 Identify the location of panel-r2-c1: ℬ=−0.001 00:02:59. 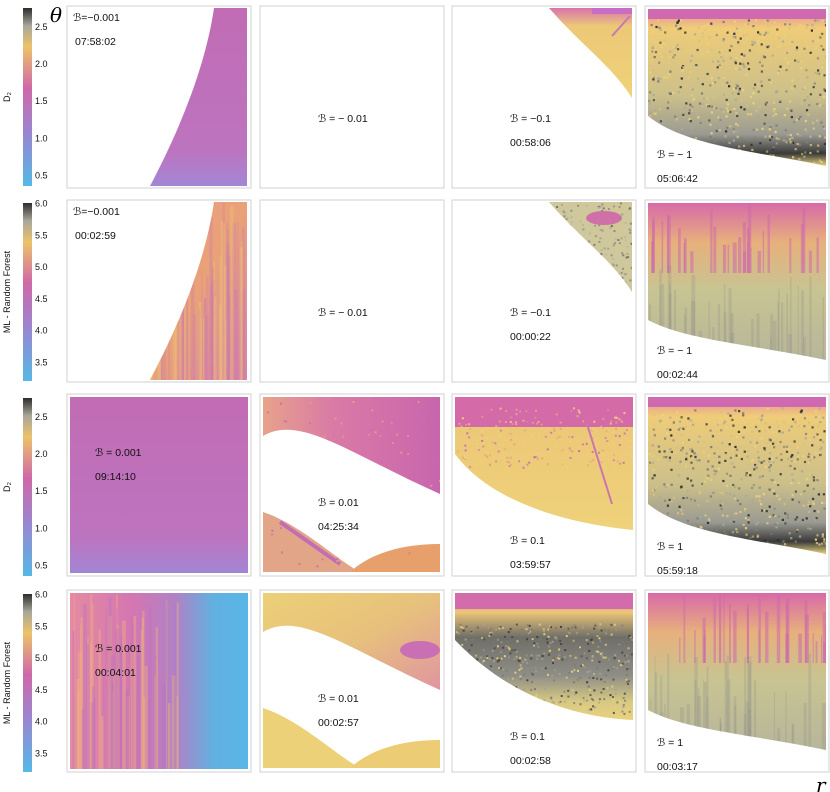
(159, 291).